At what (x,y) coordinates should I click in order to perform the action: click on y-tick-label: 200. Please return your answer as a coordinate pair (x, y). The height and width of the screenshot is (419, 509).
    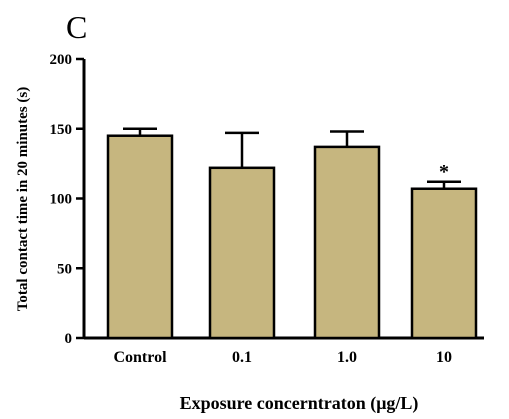
    Looking at the image, I should click on (61, 60).